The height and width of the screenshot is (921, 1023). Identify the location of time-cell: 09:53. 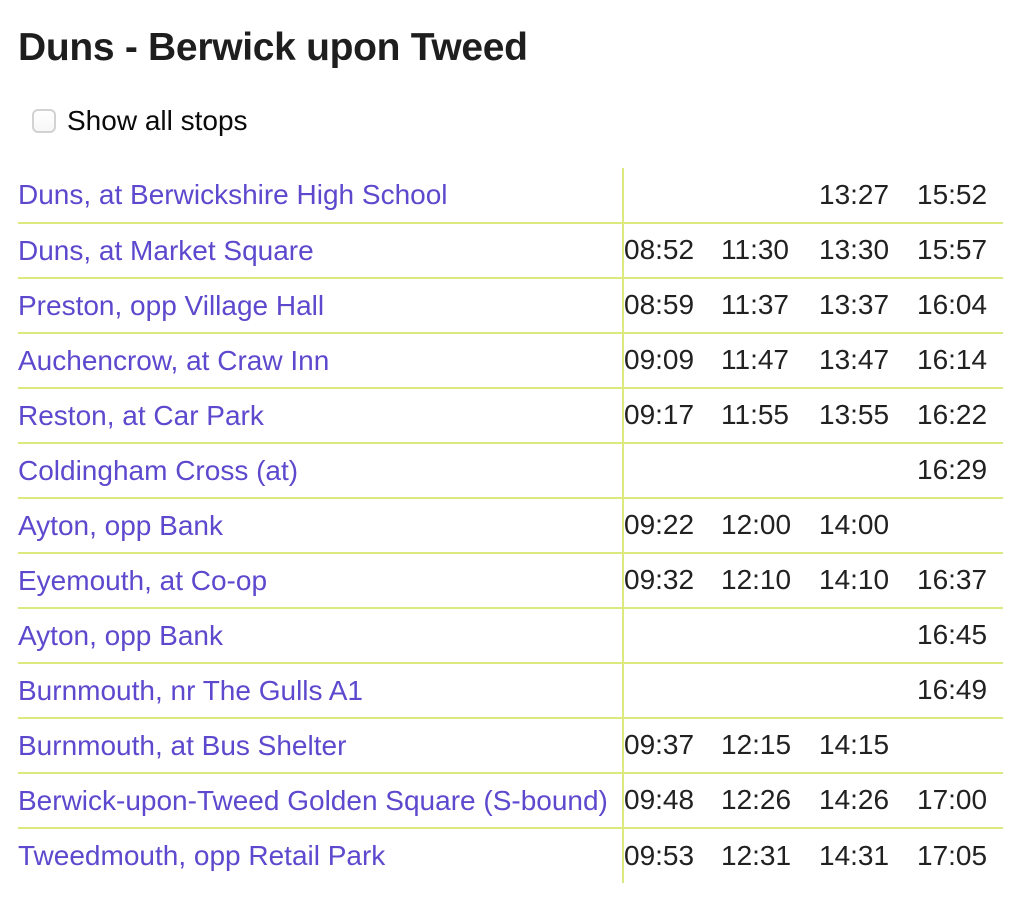
(659, 855).